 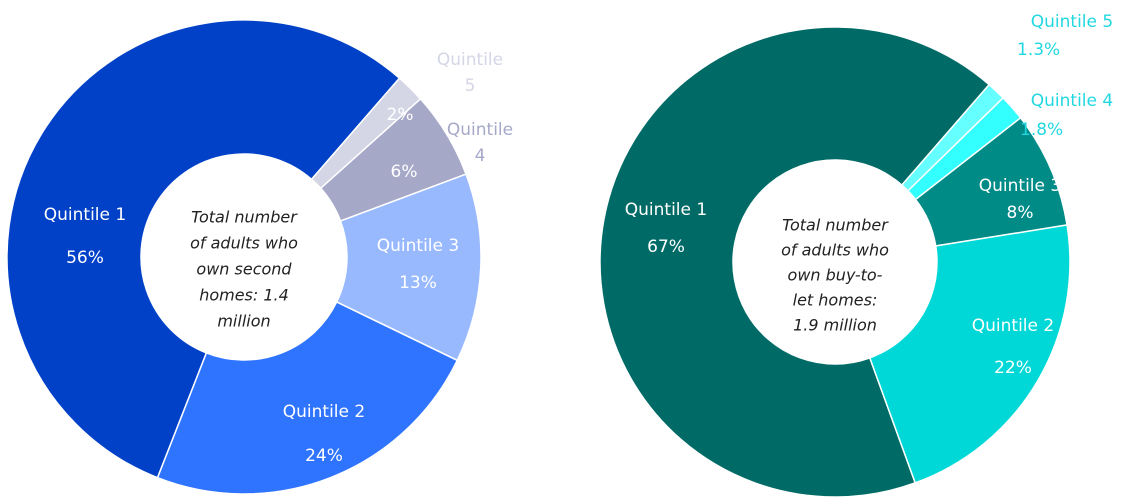 I want to click on center-text: homes: 1.4, so click(x=244, y=295).